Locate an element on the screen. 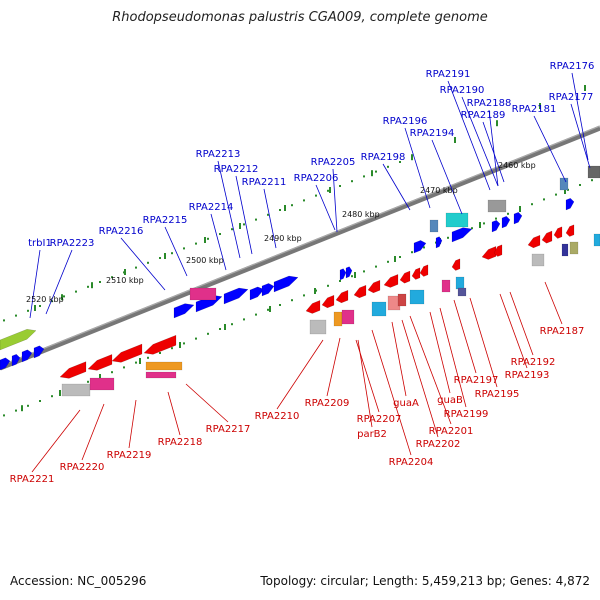  reverse-gene-label: parB2 is located at coordinates (372, 434).